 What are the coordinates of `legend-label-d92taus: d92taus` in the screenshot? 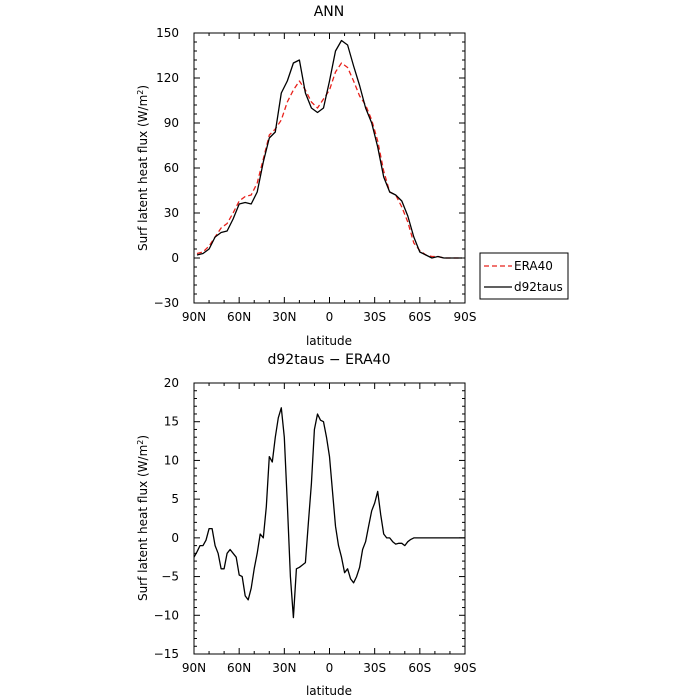 It's located at (538, 287).